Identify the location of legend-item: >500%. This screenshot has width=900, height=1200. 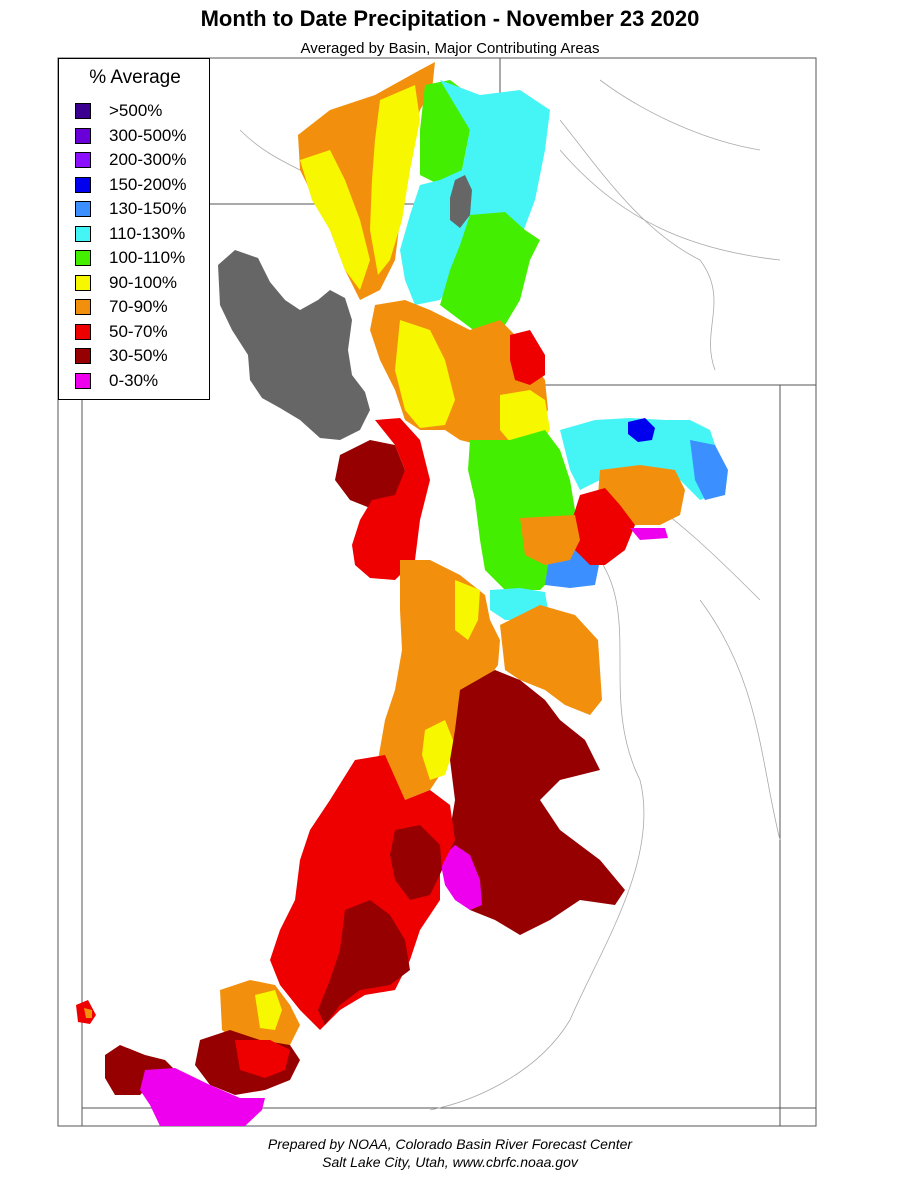
(118, 111).